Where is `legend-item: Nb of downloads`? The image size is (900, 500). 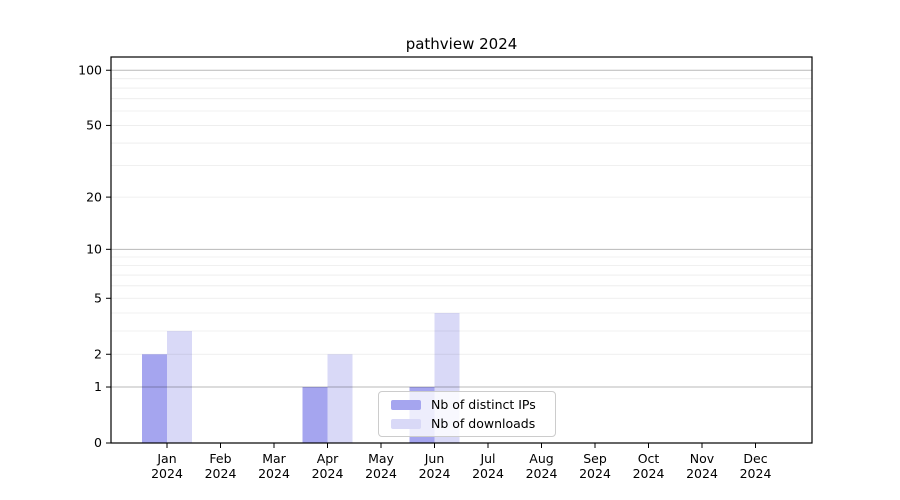 legend-item: Nb of downloads is located at coordinates (467, 423).